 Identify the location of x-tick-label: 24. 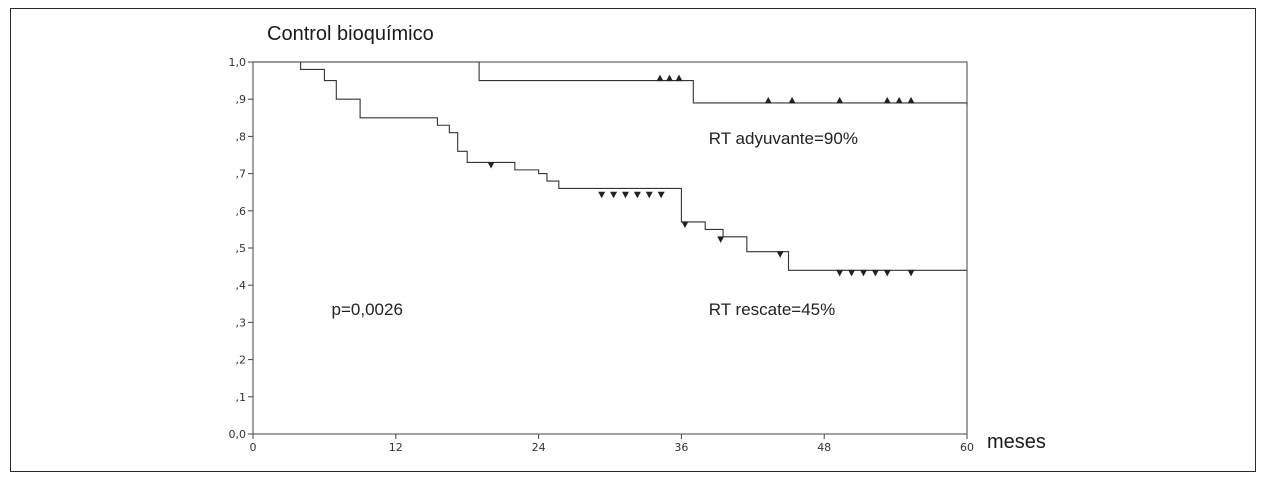
(539, 447).